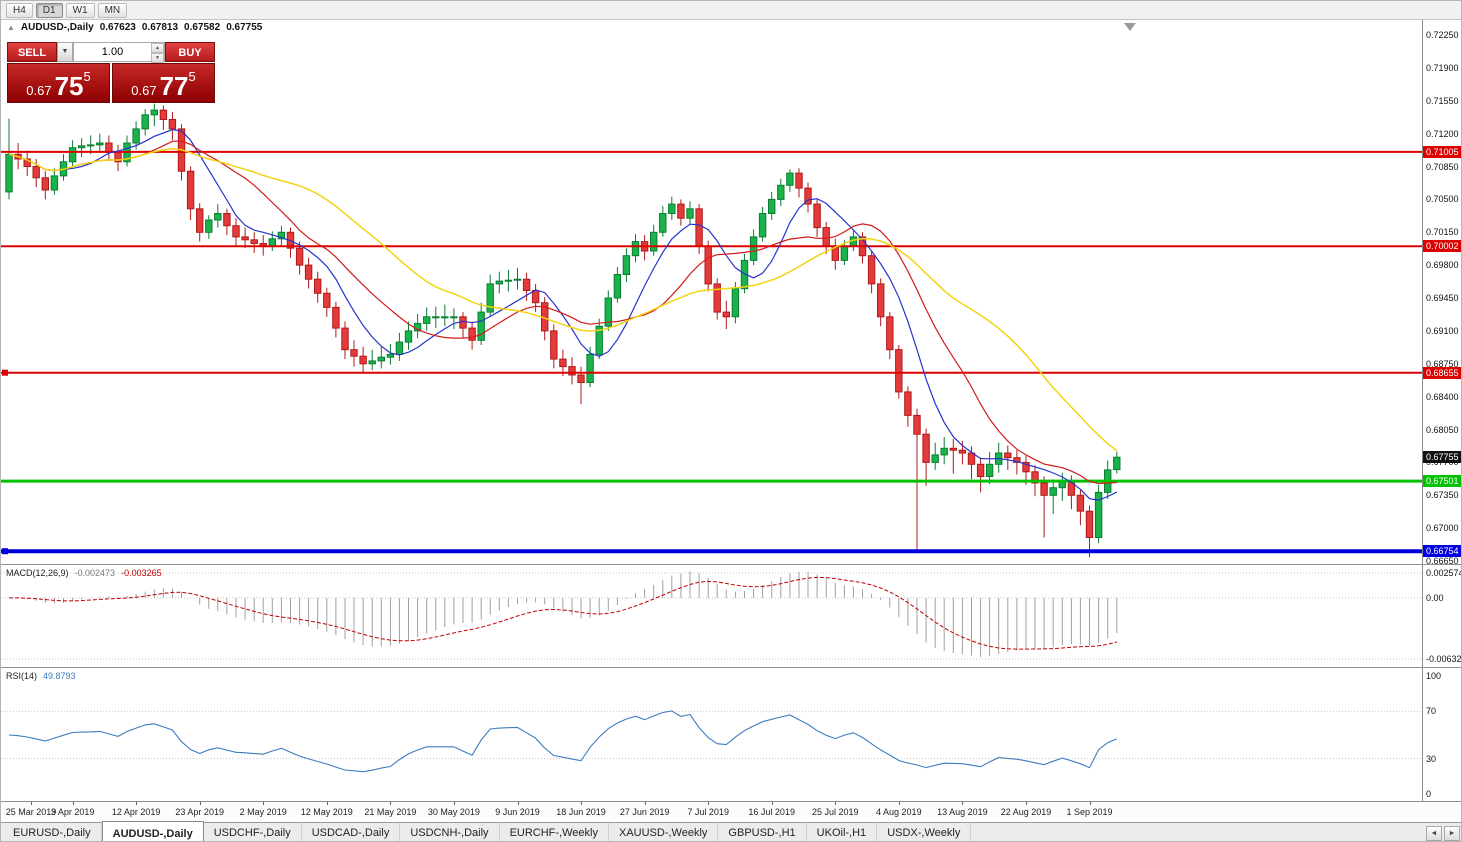 This screenshot has width=1462, height=842. I want to click on rsi-axis-label: 0, so click(1429, 794).